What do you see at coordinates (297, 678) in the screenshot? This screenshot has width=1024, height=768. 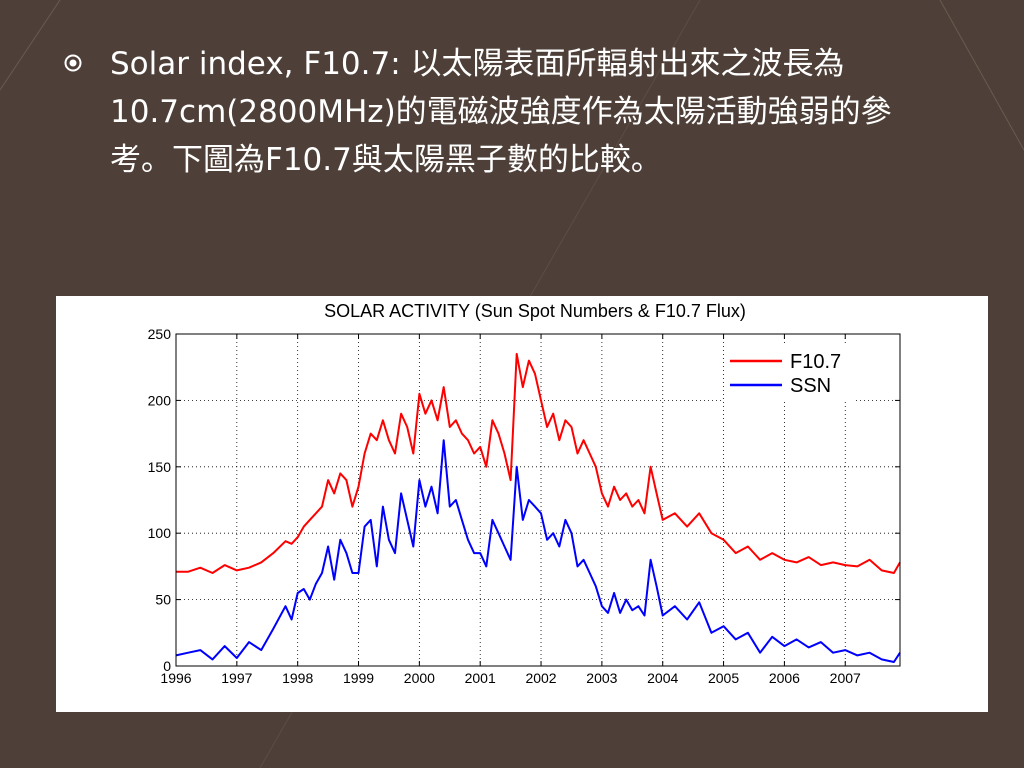 I see `x-tick-label: 1998` at bounding box center [297, 678].